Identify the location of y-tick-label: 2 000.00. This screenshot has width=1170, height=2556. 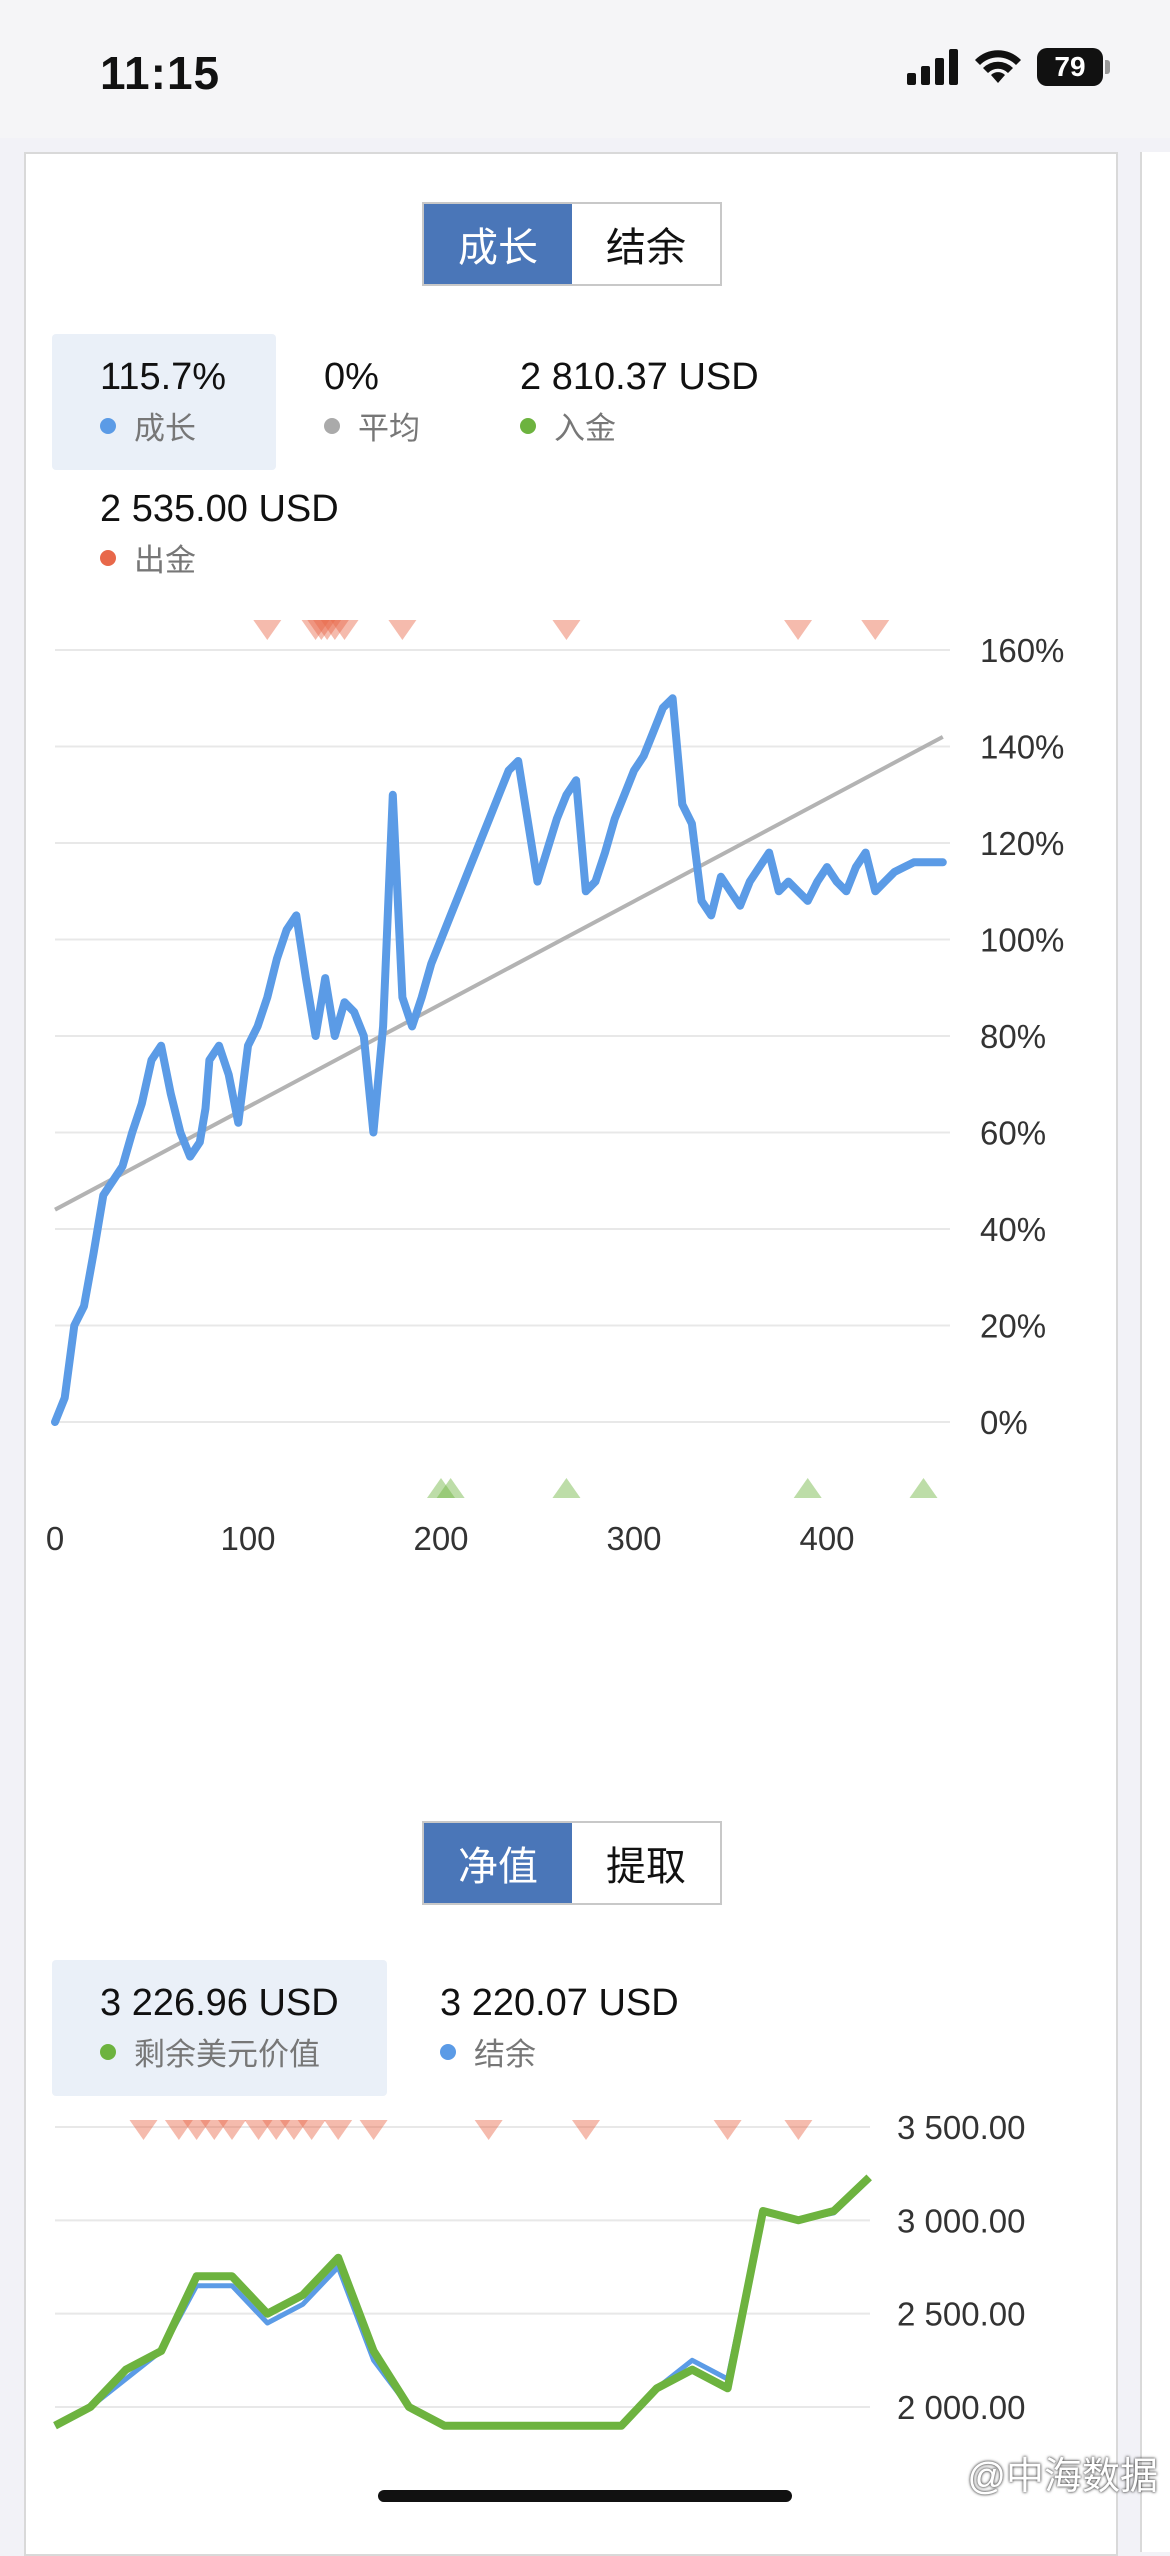
(961, 2407).